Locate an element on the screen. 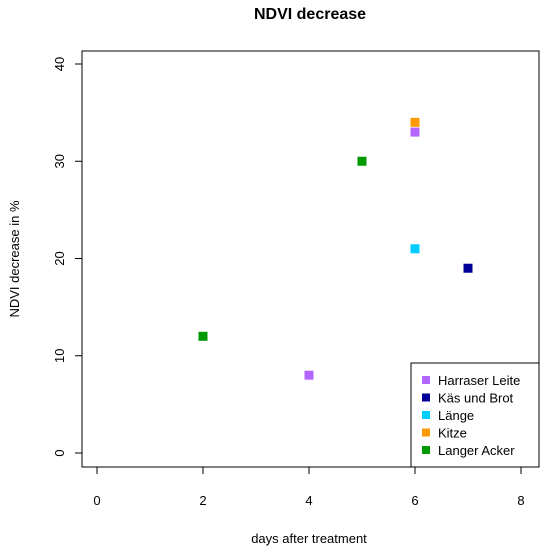 The width and height of the screenshot is (545, 550). y-tick-label: 0 is located at coordinates (59, 452).